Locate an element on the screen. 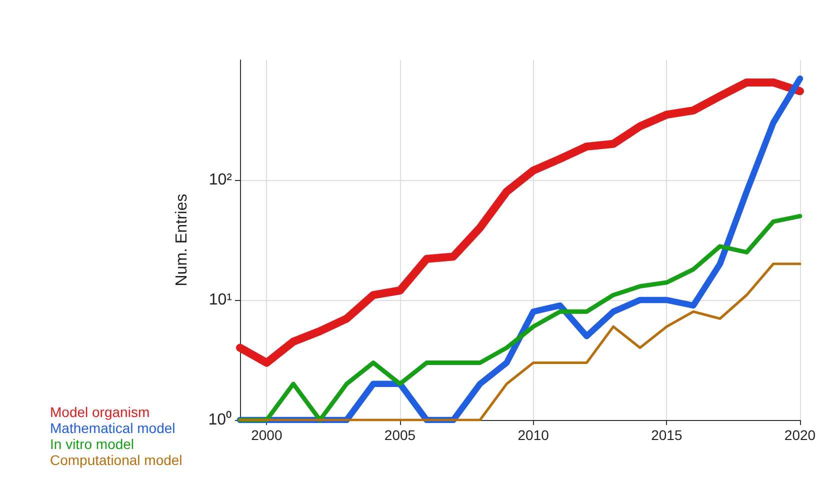 This screenshot has width=840, height=480. x-tick-label: 2010 is located at coordinates (534, 435).